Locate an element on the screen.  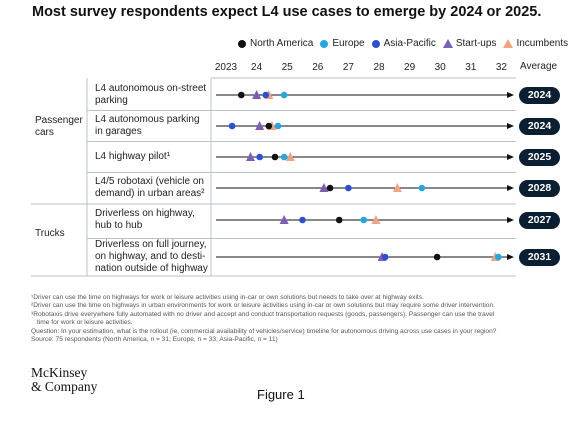
legend-item: Europe is located at coordinates (342, 43).